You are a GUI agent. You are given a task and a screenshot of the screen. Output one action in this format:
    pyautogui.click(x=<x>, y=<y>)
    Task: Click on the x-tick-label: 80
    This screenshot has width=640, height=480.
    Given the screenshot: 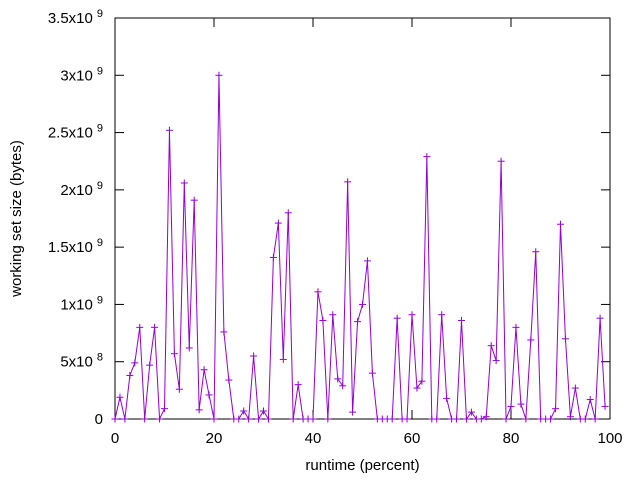 What is the action you would take?
    pyautogui.click(x=511, y=438)
    